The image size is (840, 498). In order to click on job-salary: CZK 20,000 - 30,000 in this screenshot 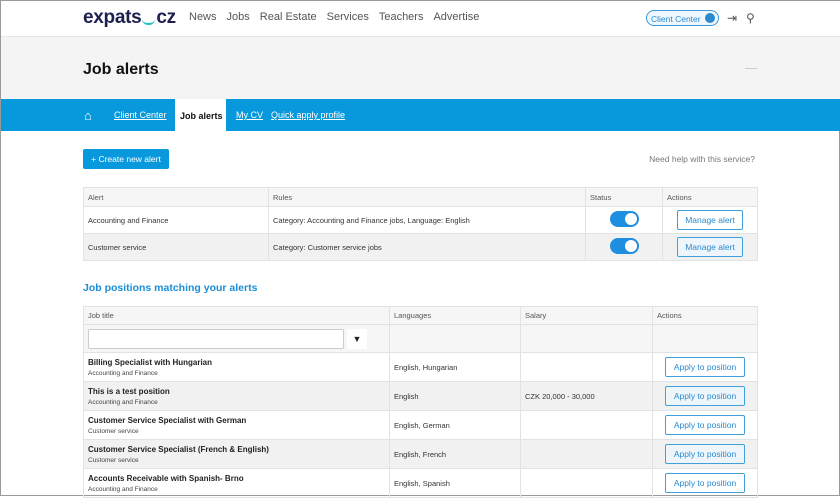, I will do `click(586, 396)`.